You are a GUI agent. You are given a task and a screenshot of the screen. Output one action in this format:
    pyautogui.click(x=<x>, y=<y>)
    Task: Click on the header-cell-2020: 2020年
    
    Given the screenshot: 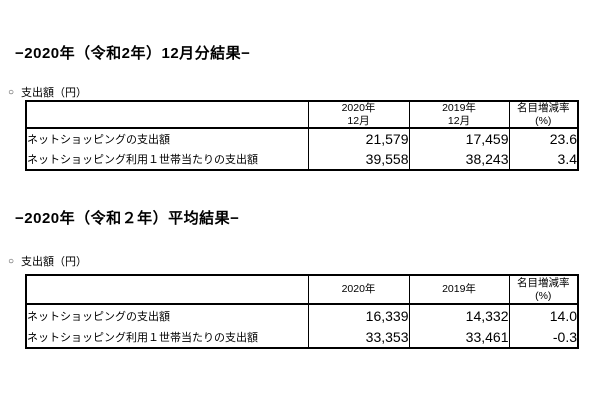 What is the action you would take?
    pyautogui.click(x=358, y=289)
    